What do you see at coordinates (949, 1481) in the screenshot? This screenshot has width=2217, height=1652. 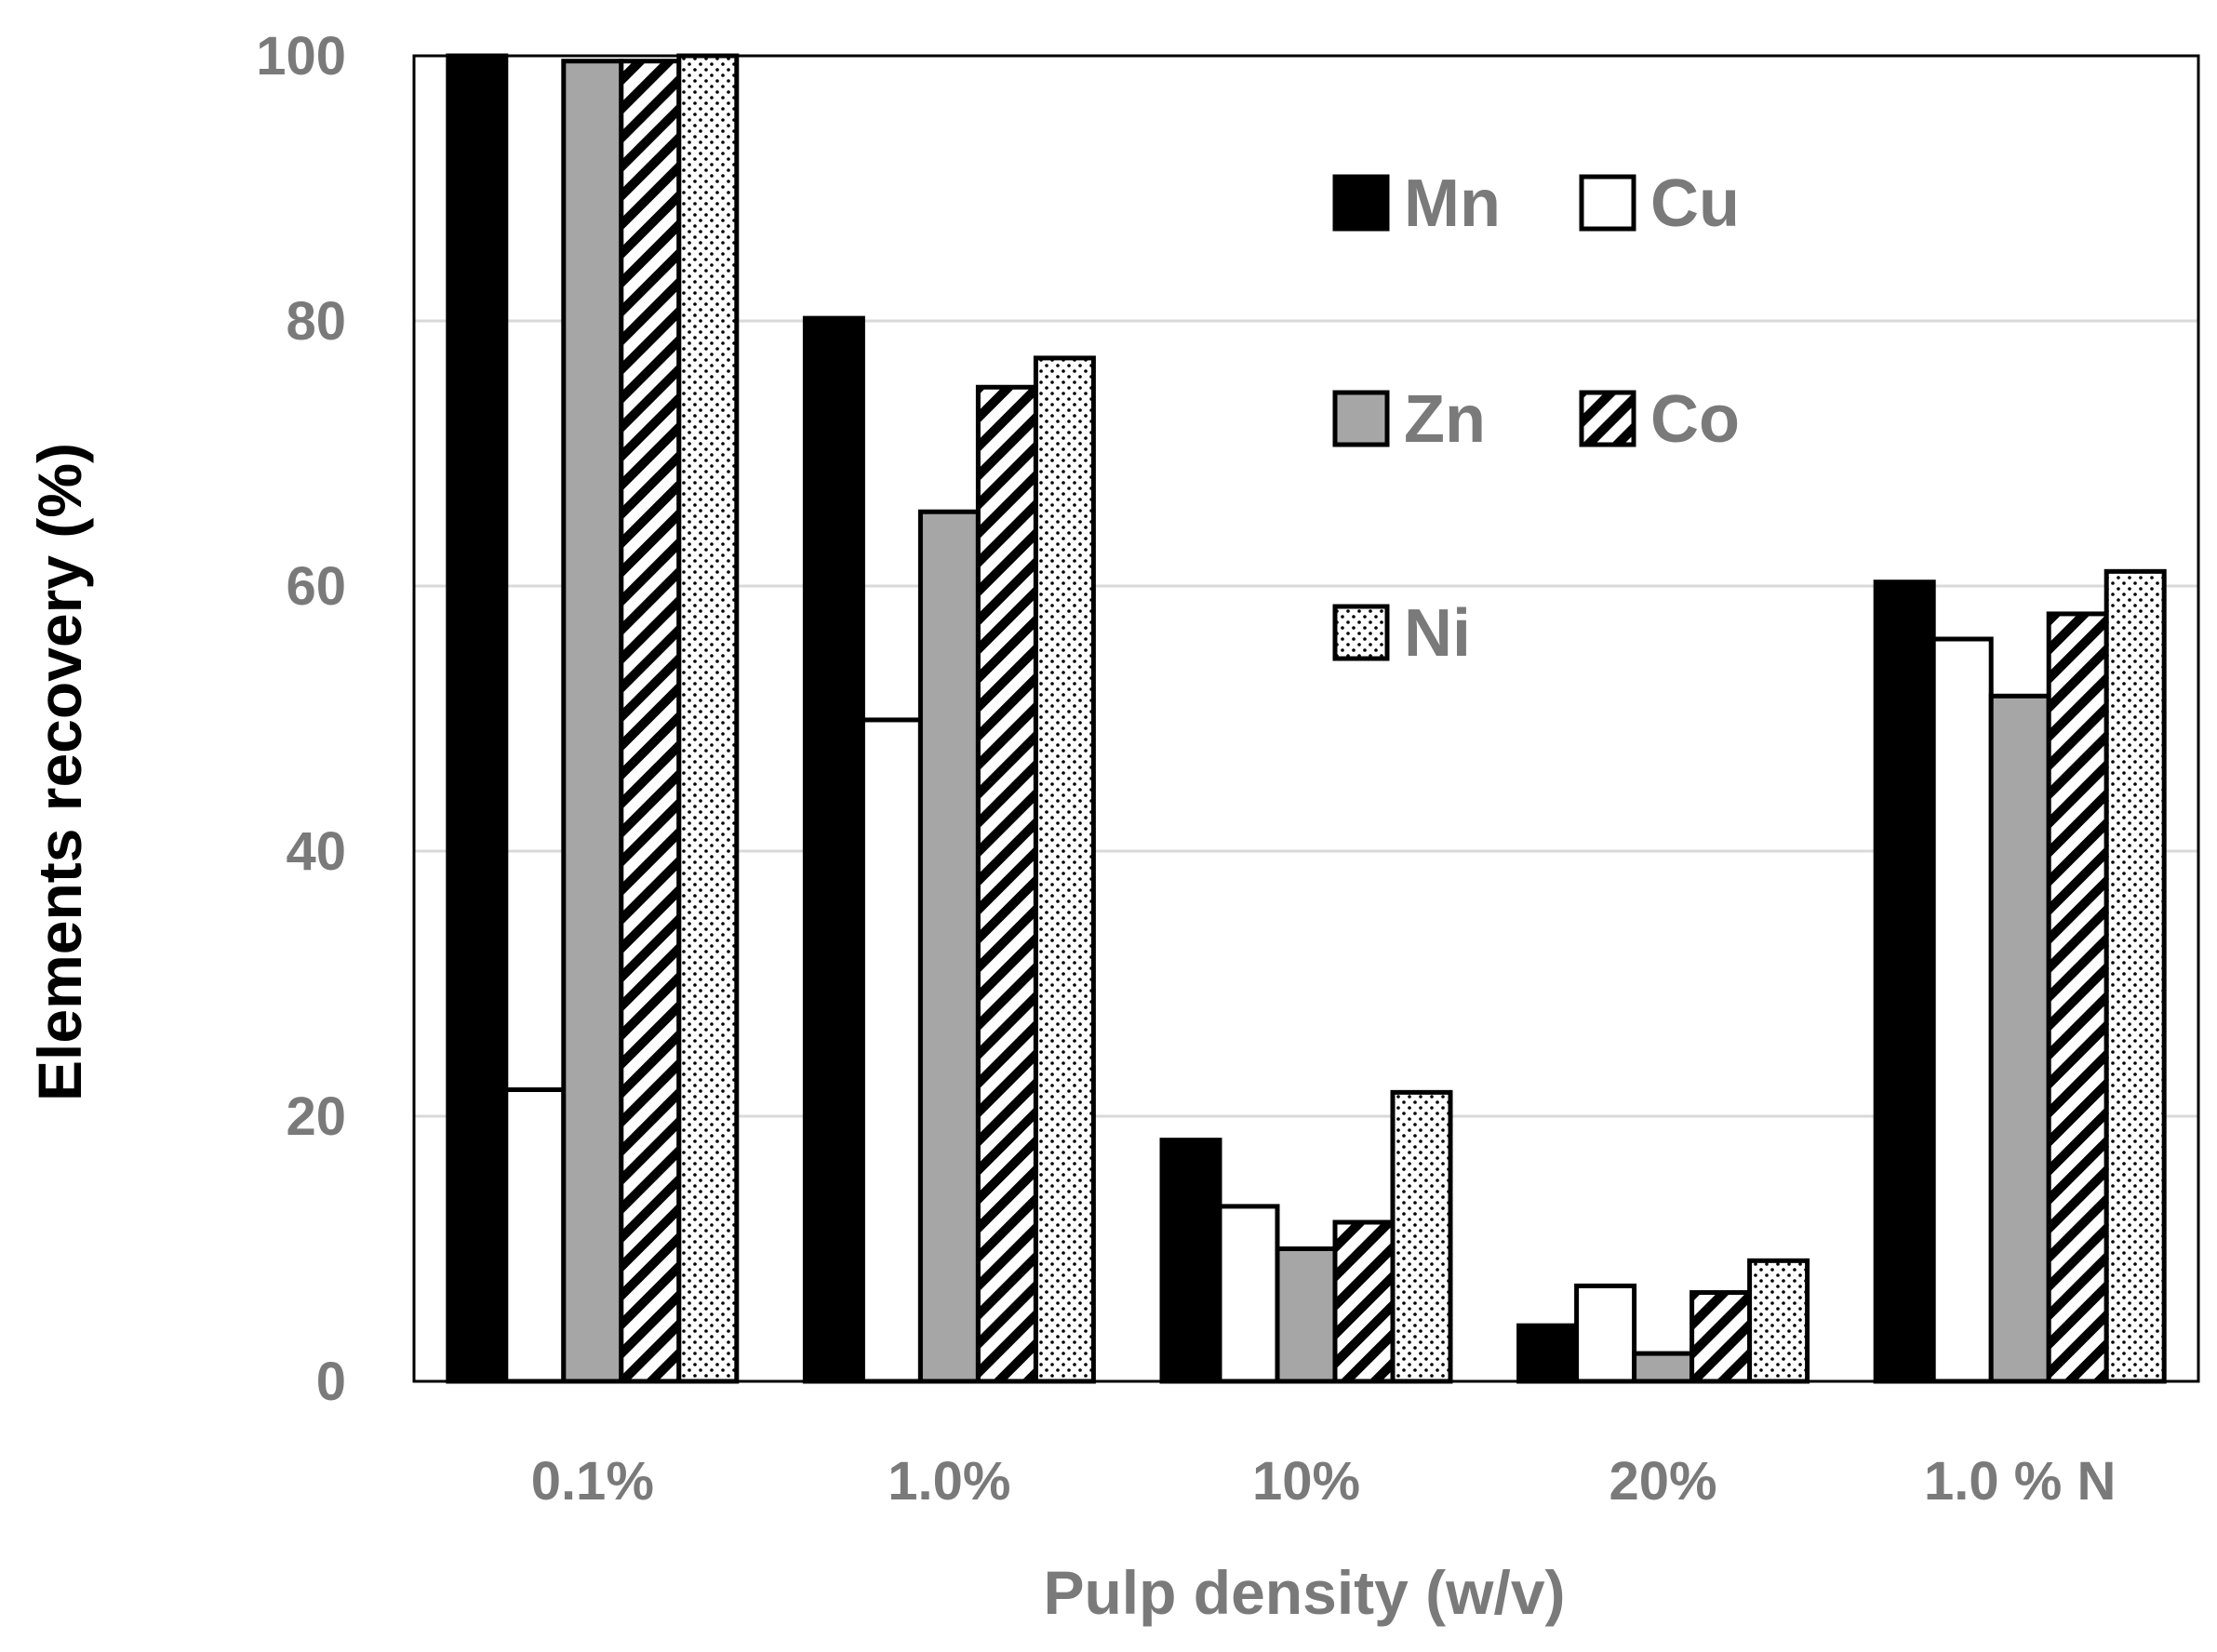 I see `x-tick-label: 1.0%` at bounding box center [949, 1481].